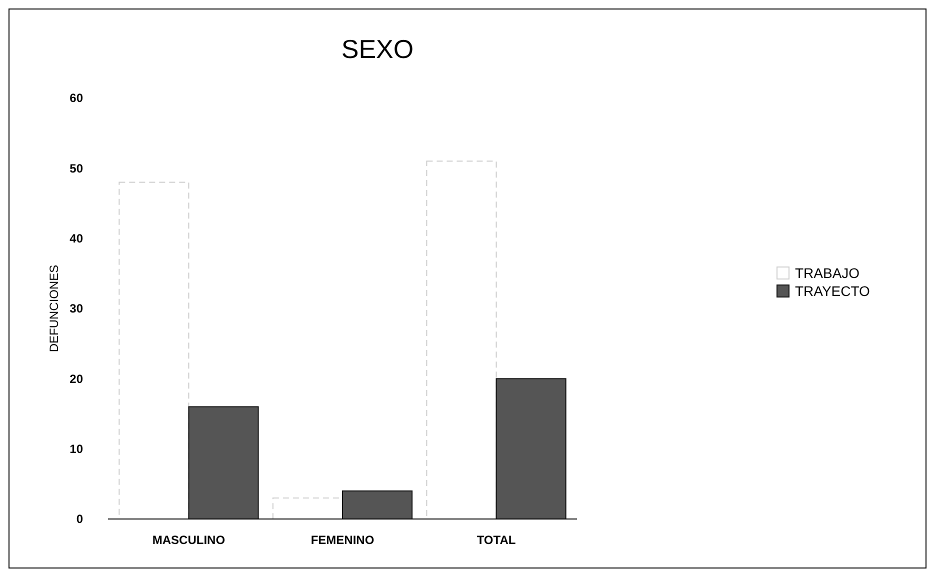  Describe the element at coordinates (77, 168) in the screenshot. I see `y-tick-label: 50` at that location.